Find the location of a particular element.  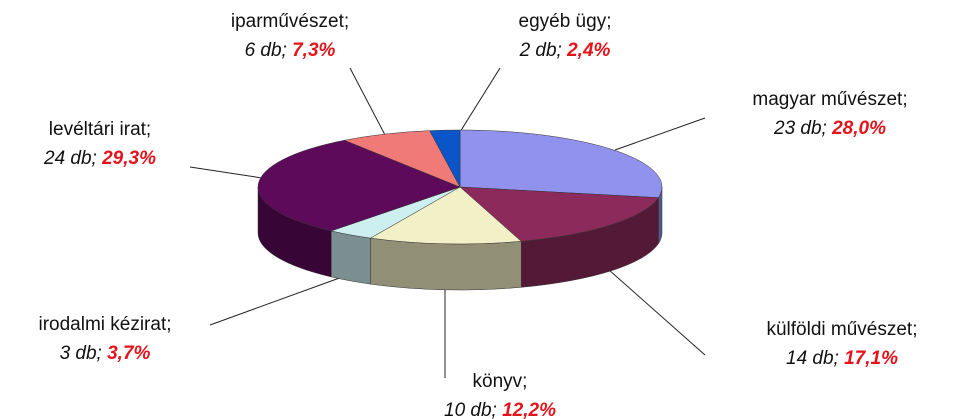

percent-label: 3,7% is located at coordinates (128, 353).